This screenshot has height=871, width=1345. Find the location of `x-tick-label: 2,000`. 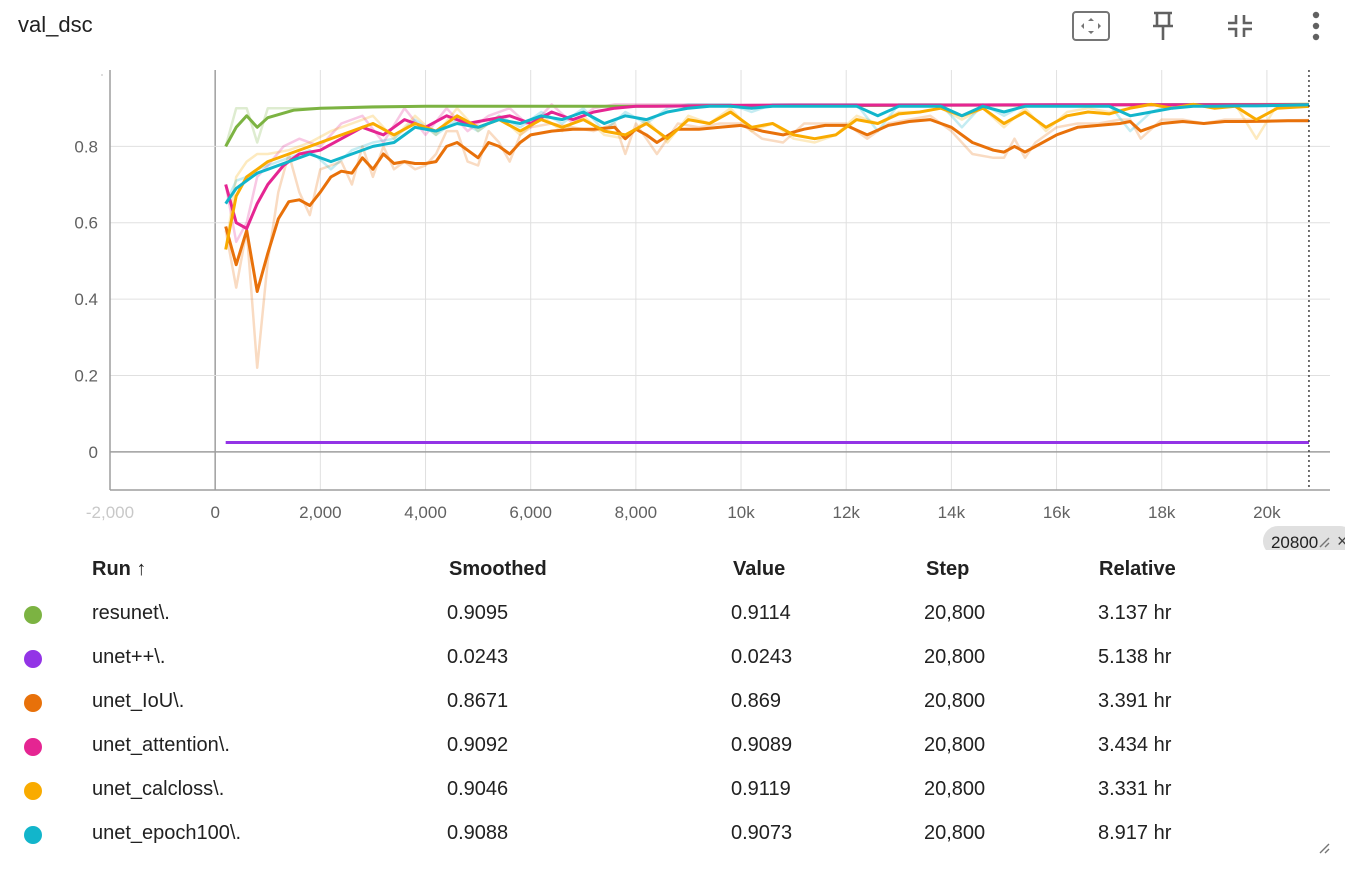

x-tick-label: 2,000 is located at coordinates (320, 512).